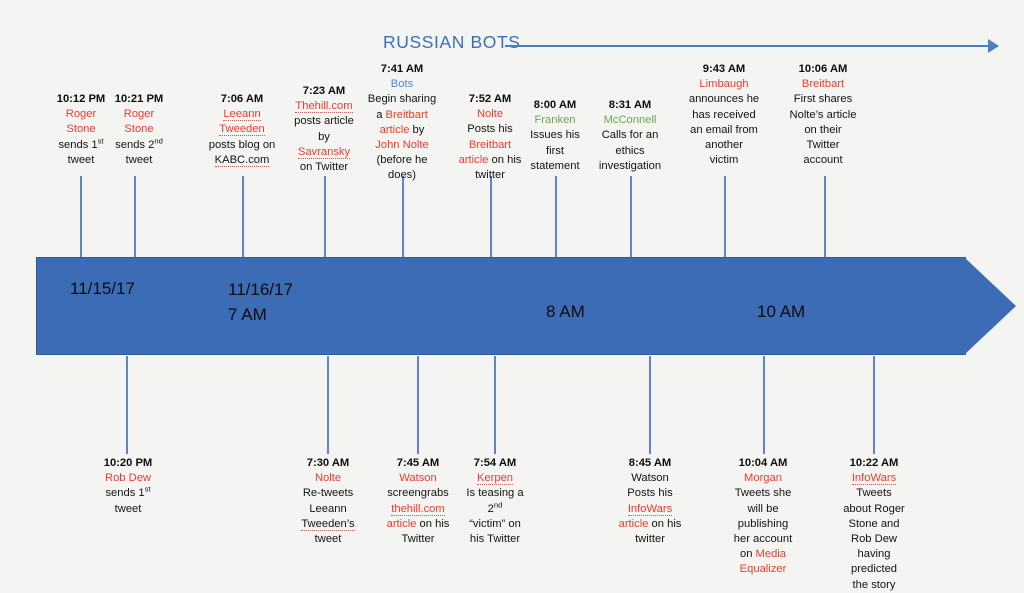 Image resolution: width=1024 pixels, height=593 pixels. Describe the element at coordinates (763, 554) in the screenshot. I see `event-line: on Media` at that location.